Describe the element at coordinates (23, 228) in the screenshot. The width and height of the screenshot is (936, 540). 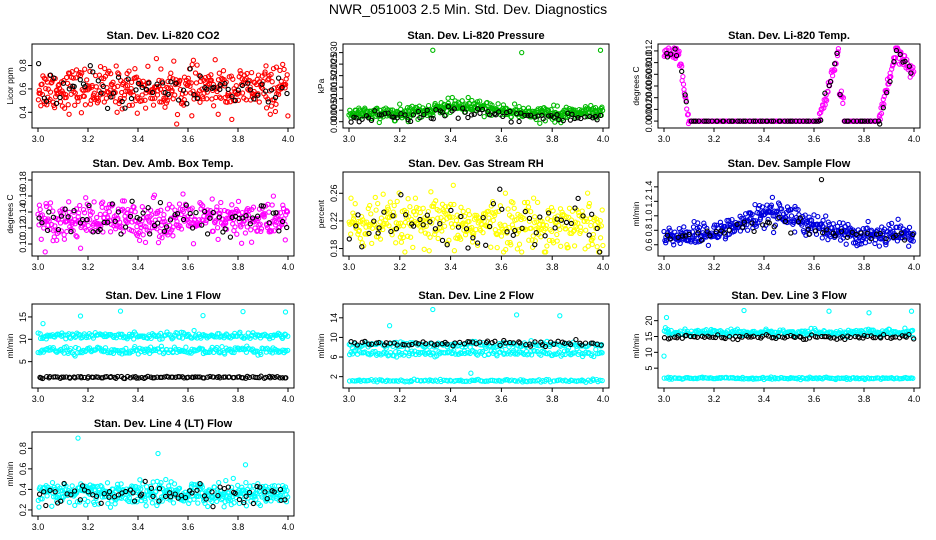
I see `y-tick-label: 0.12` at that location.